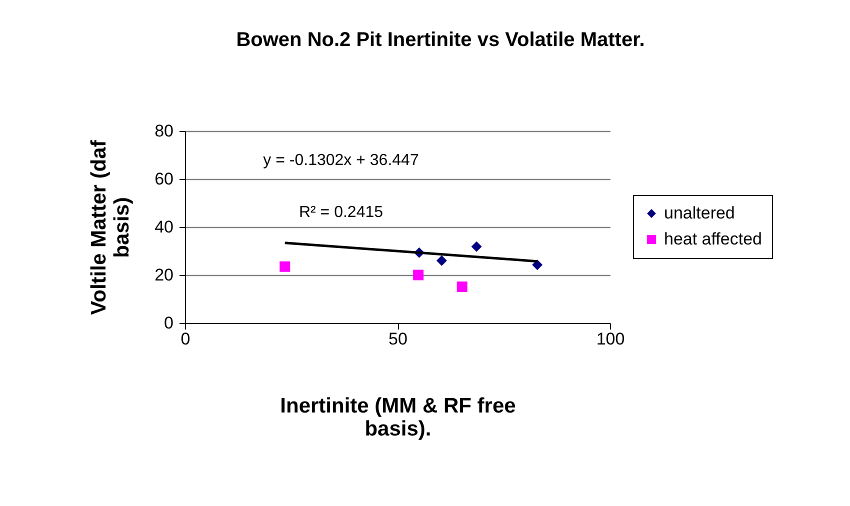 The width and height of the screenshot is (850, 506). Describe the element at coordinates (164, 179) in the screenshot. I see `y-tick-label: 60` at that location.